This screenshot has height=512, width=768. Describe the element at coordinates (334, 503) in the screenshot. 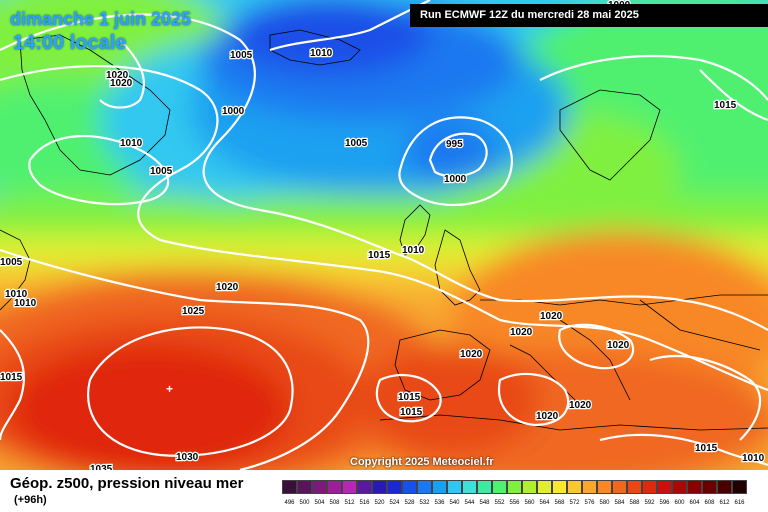

I see `legend-value: 508` at that location.